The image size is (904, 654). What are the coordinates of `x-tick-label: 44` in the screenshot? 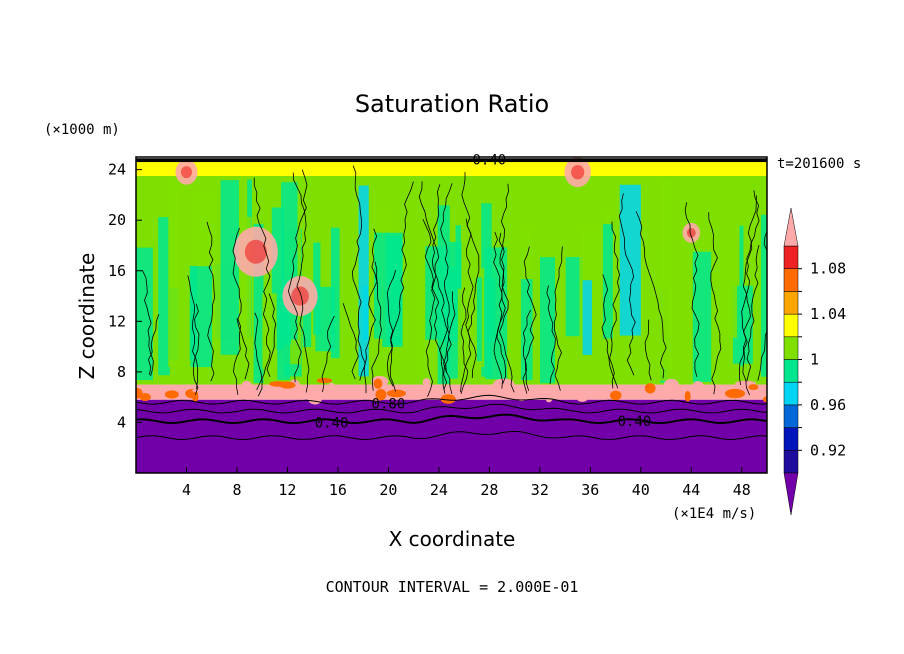 It's located at (691, 490).